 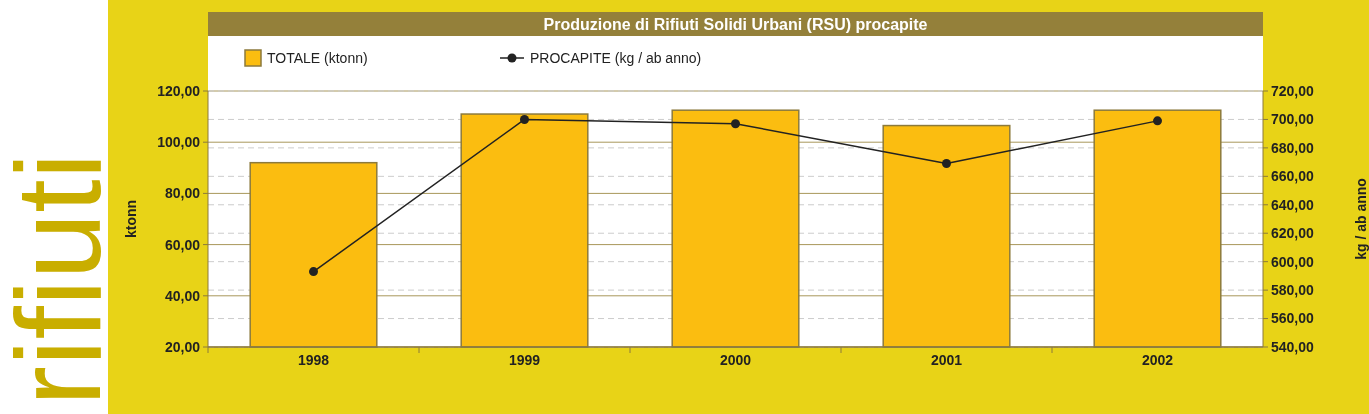 I want to click on y2-tick-label: 640,00, so click(x=1293, y=204).